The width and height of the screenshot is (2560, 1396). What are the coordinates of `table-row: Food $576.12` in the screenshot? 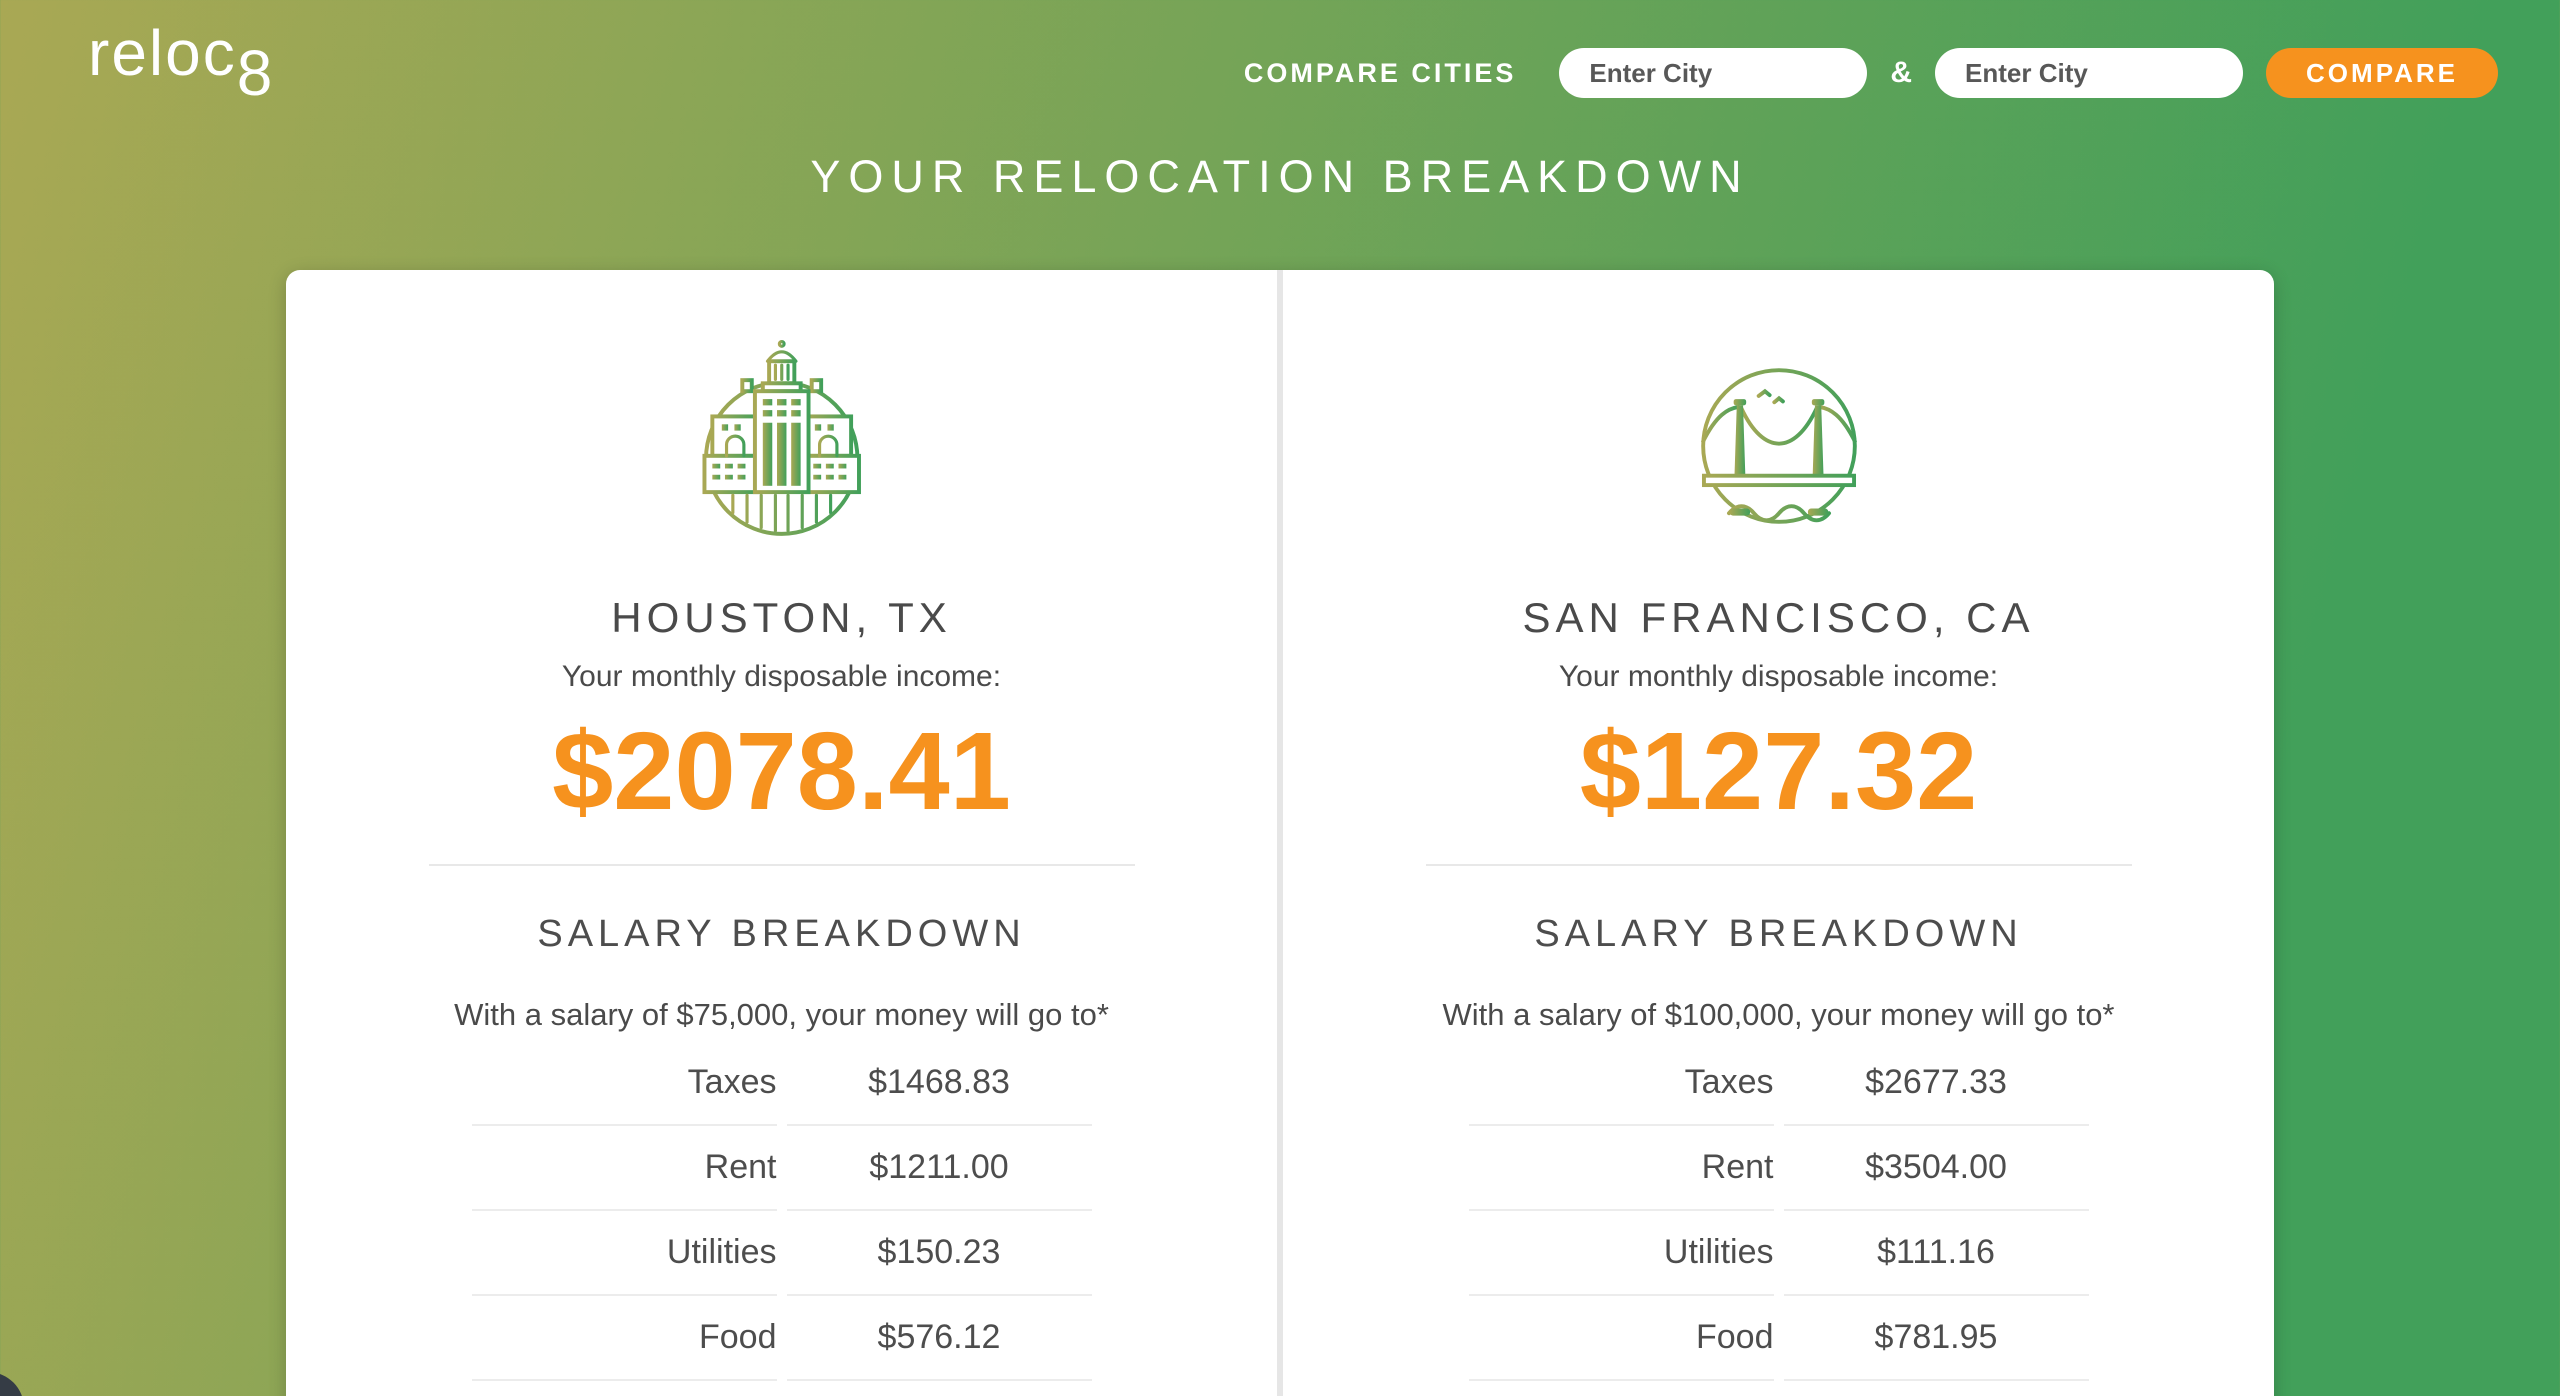 It's located at (781, 1338).